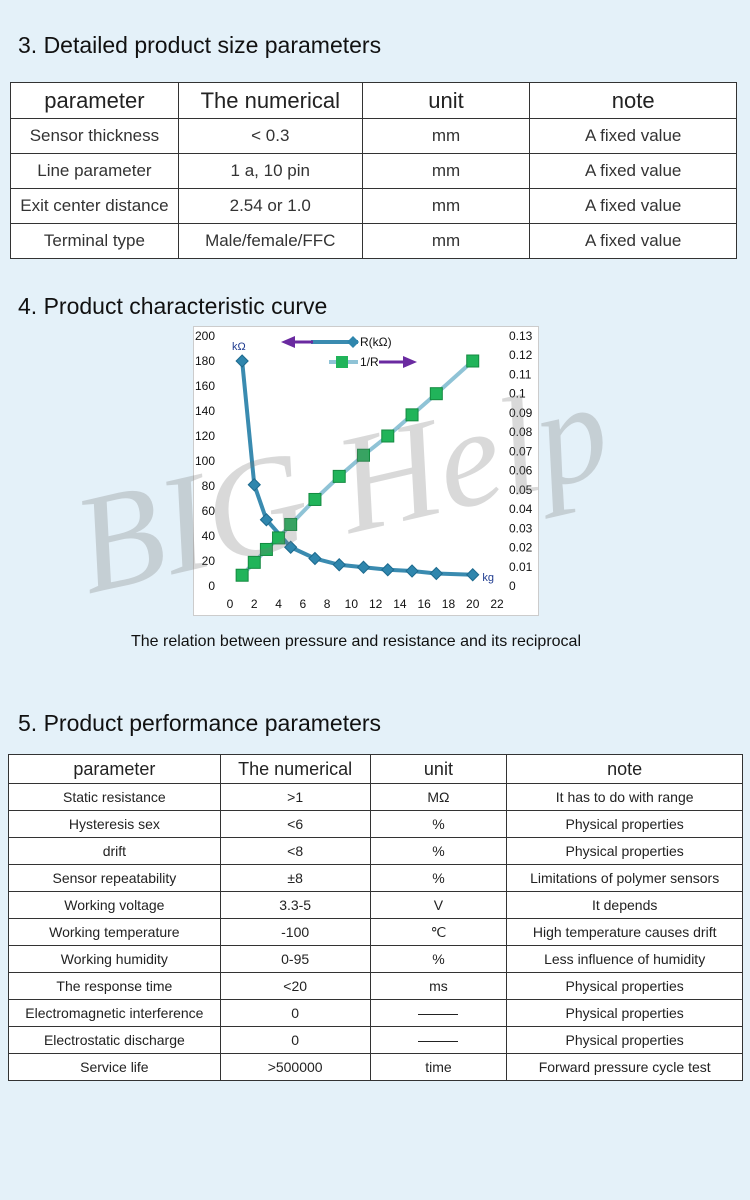  What do you see at coordinates (624, 905) in the screenshot?
I see `cell-note: It depends` at bounding box center [624, 905].